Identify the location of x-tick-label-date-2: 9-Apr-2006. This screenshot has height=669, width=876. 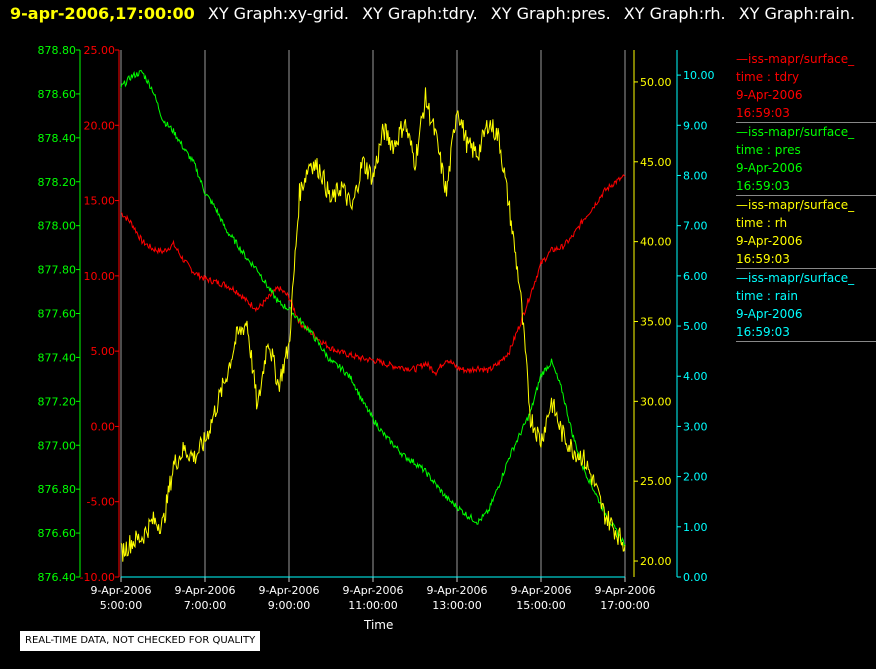
(288, 590).